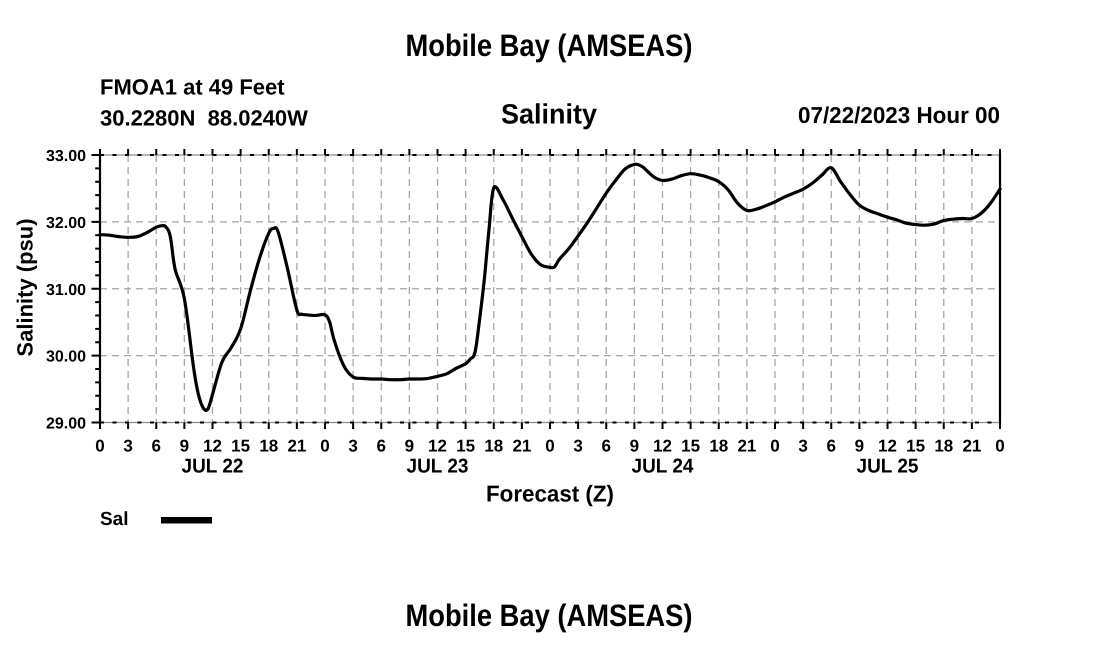  Describe the element at coordinates (204, 118) in the screenshot. I see `svg-text: 30.2280N 88.0240W` at that location.